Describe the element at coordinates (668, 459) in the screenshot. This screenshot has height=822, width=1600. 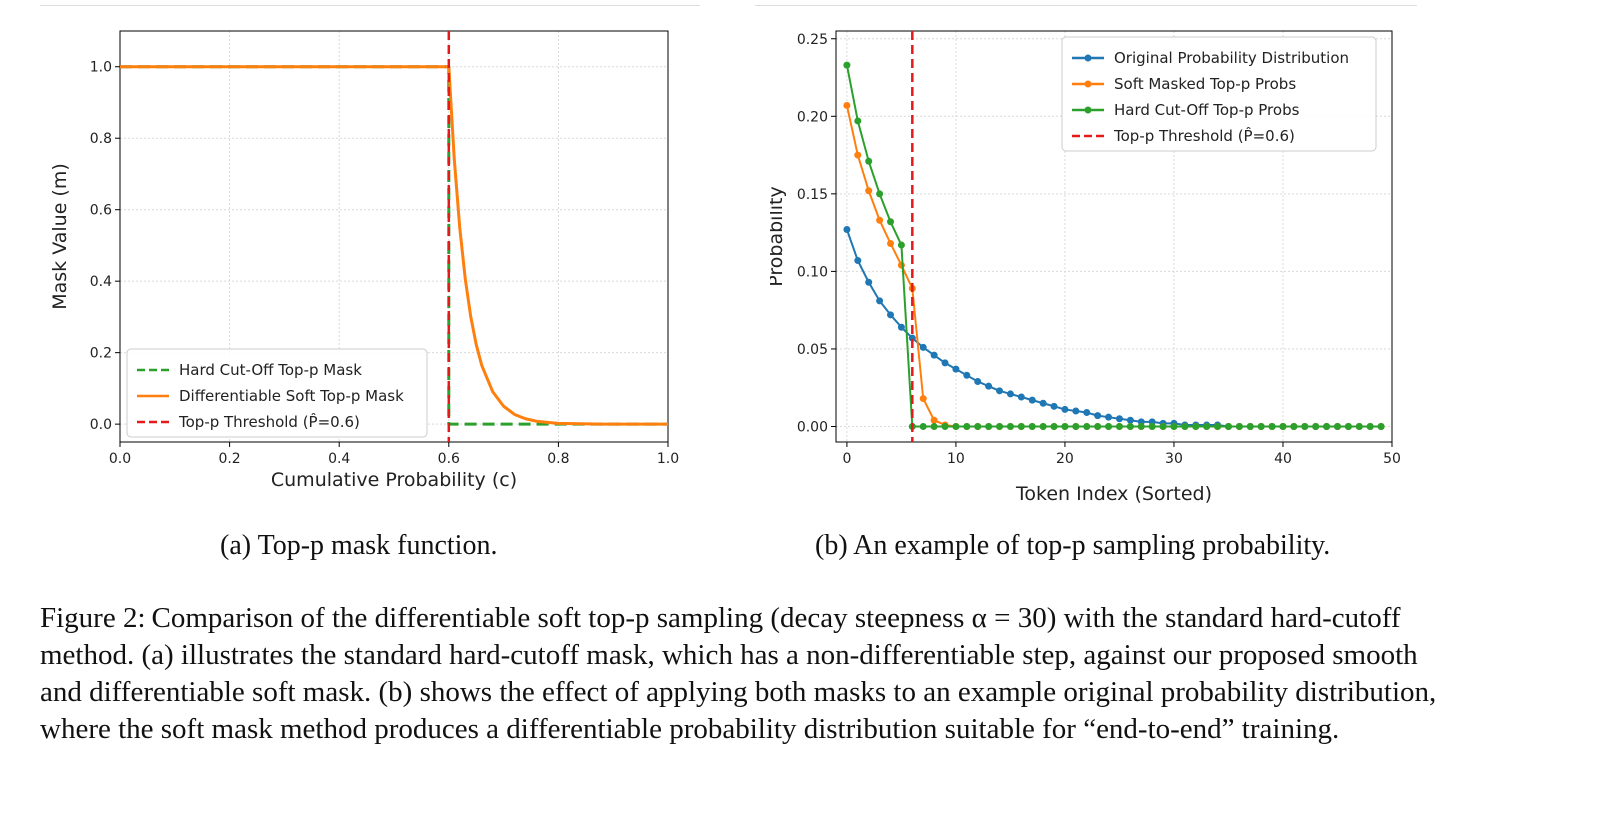
I see `x-tick-label: 1.0` at that location.